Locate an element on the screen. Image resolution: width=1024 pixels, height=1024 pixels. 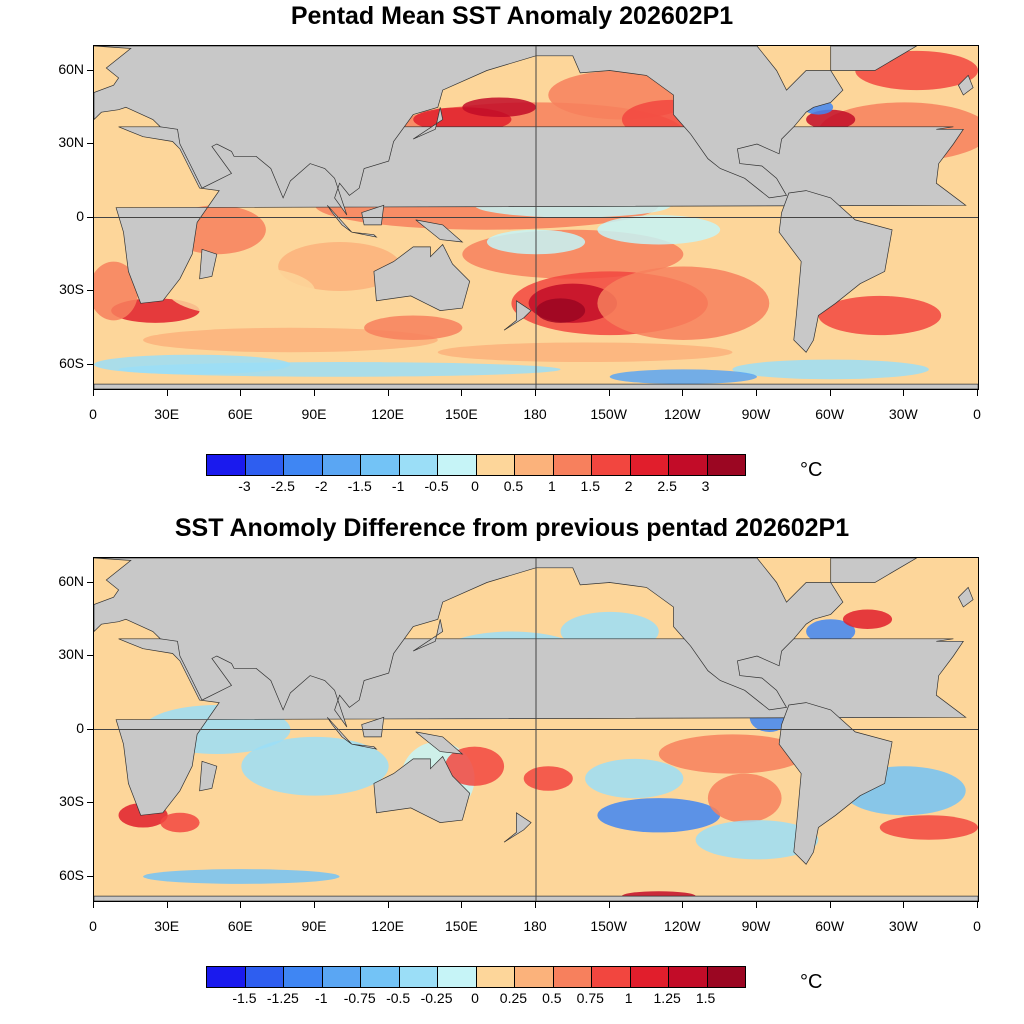
colorbar-label: -1.5 is located at coordinates (359, 486).